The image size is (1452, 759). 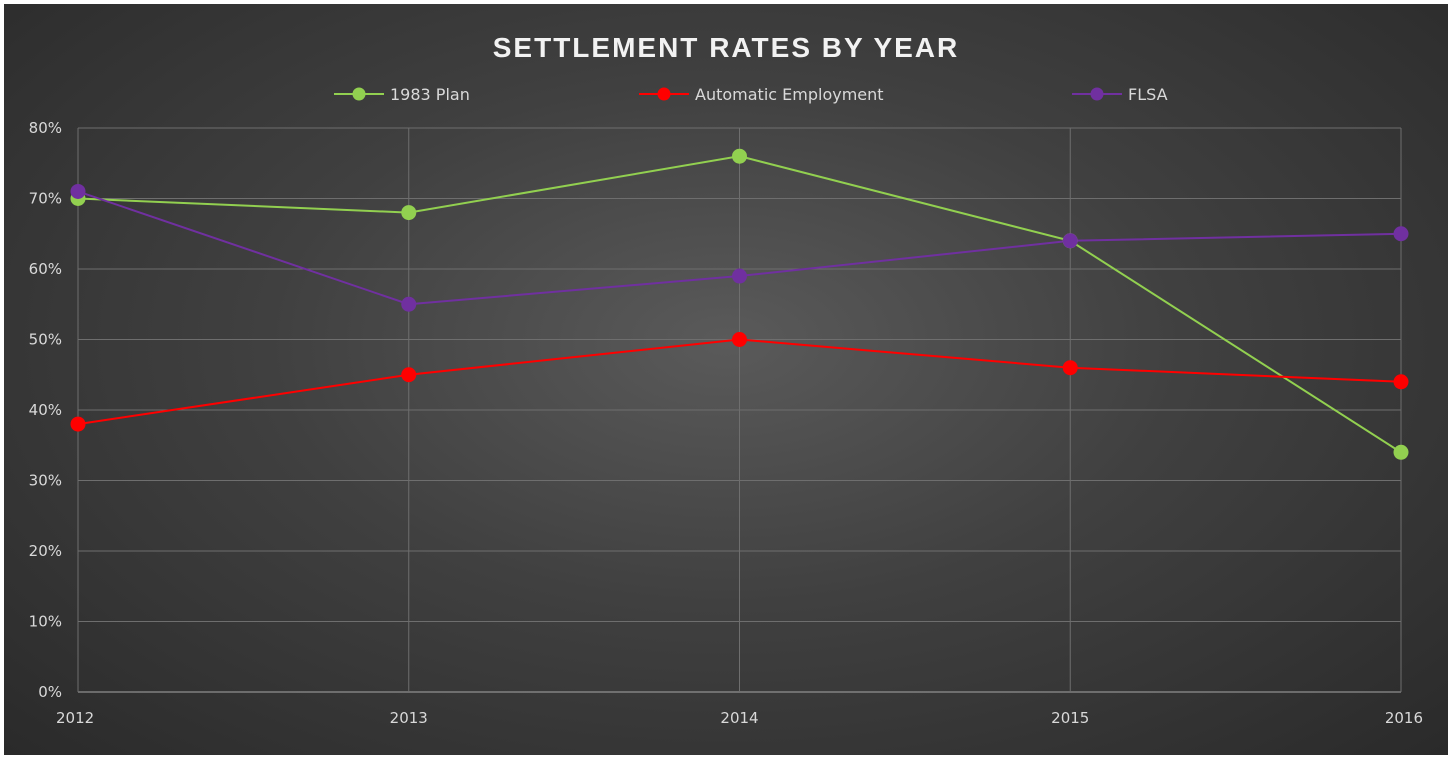 What do you see at coordinates (45, 481) in the screenshot?
I see `y-tick-label: 30%` at bounding box center [45, 481].